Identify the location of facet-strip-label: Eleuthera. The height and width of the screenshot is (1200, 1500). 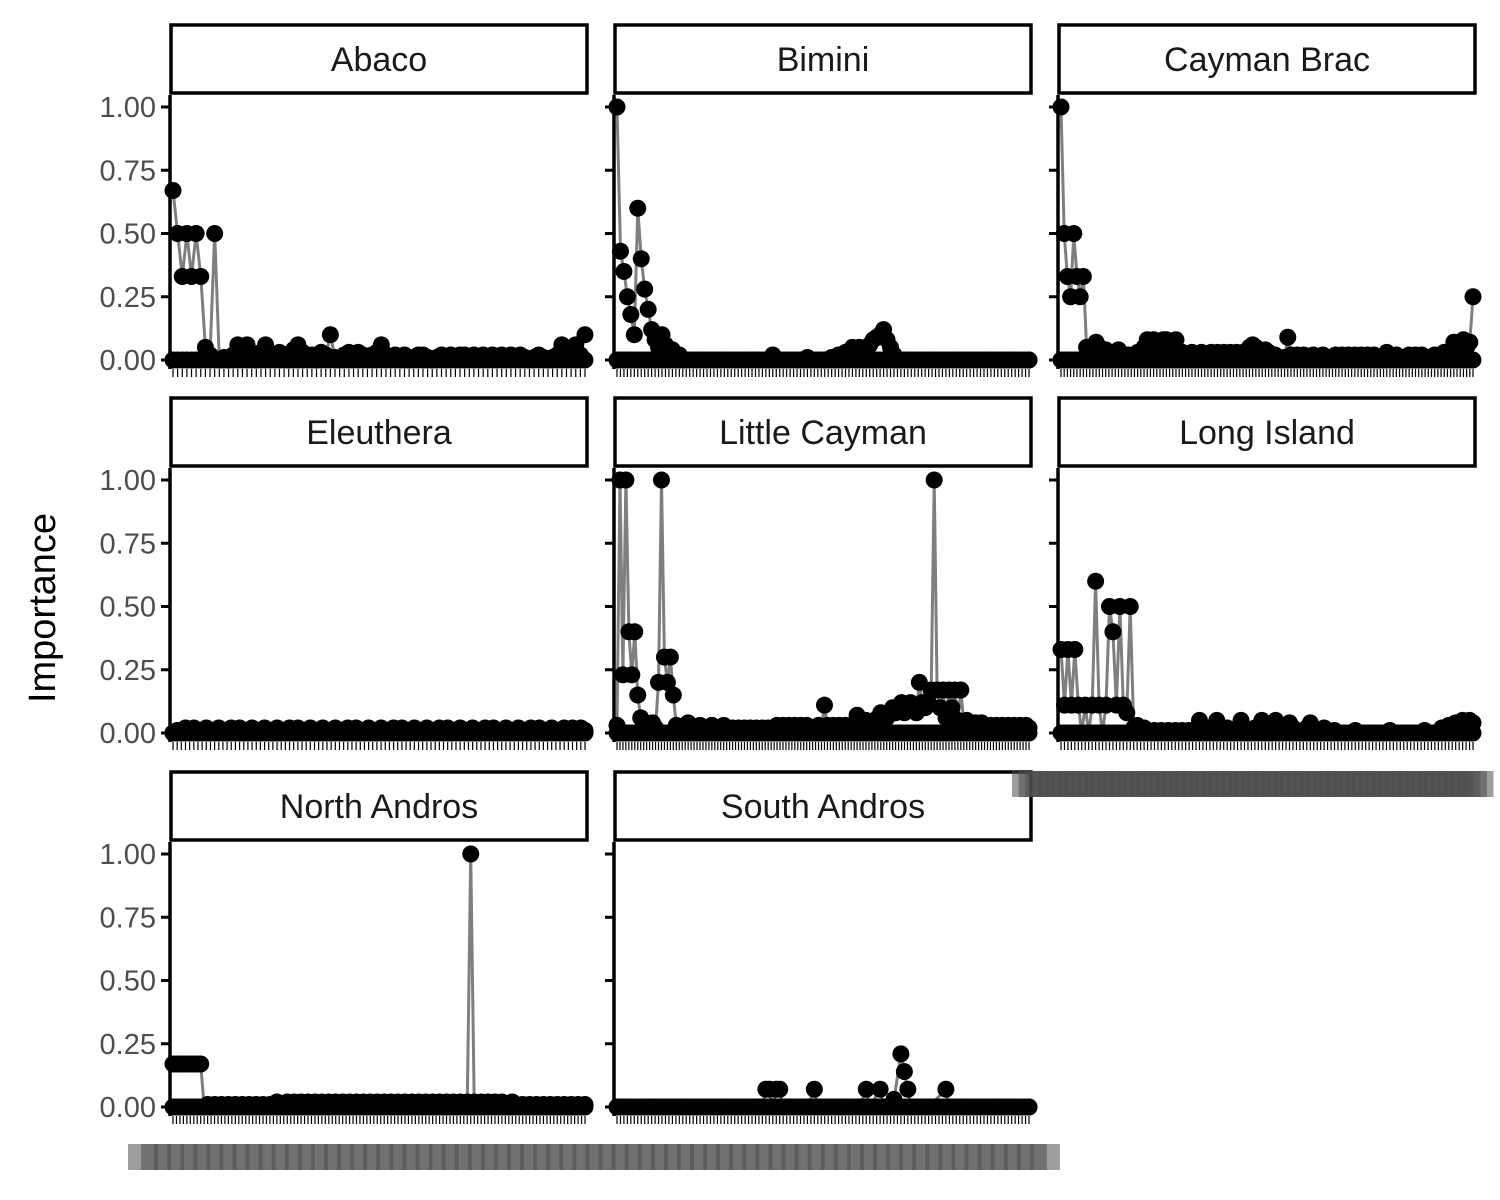
(379, 433).